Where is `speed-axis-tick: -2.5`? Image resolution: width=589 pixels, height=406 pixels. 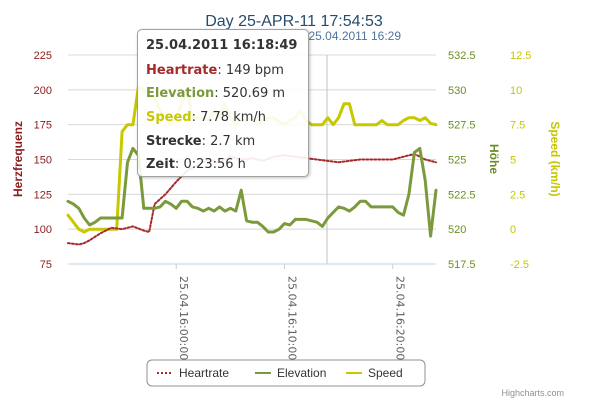 speed-axis-tick: -2.5 is located at coordinates (519, 265).